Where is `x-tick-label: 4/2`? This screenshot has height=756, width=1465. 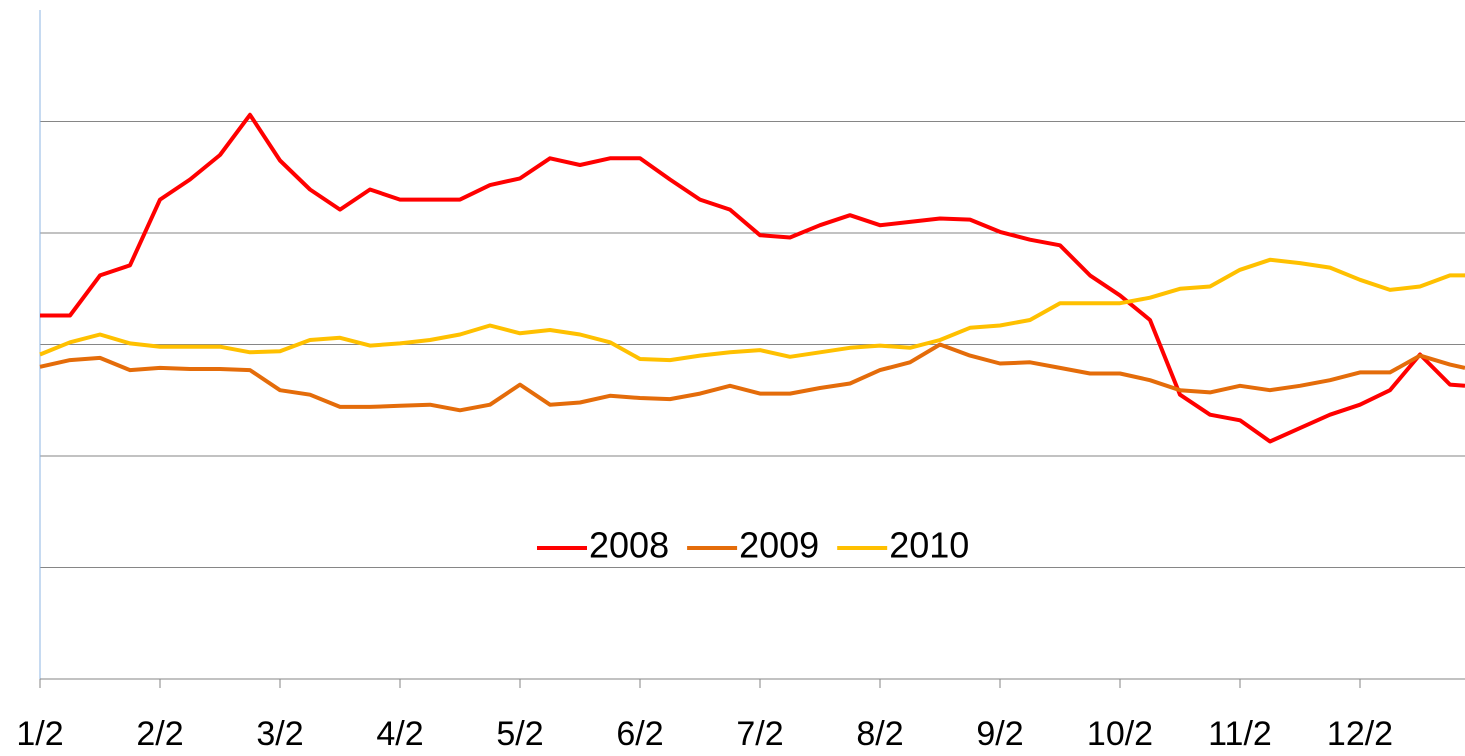 x-tick-label: 4/2 is located at coordinates (399, 734).